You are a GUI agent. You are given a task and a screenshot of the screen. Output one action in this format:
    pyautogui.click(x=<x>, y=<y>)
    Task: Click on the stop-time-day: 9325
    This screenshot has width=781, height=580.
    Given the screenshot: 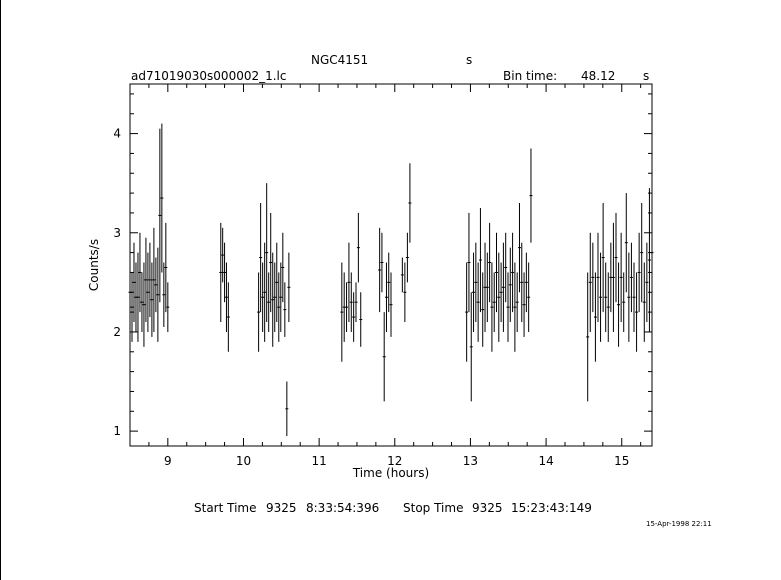 What is the action you would take?
    pyautogui.click(x=487, y=508)
    